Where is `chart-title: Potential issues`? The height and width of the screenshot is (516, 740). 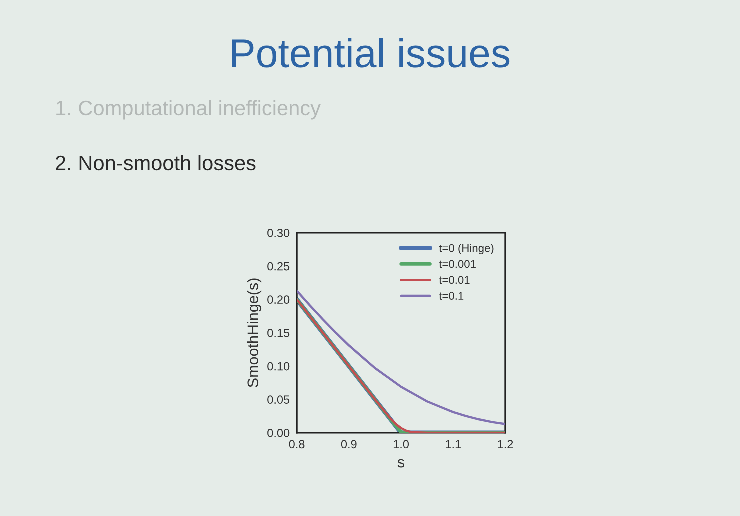 chart-title: Potential issues is located at coordinates (371, 53).